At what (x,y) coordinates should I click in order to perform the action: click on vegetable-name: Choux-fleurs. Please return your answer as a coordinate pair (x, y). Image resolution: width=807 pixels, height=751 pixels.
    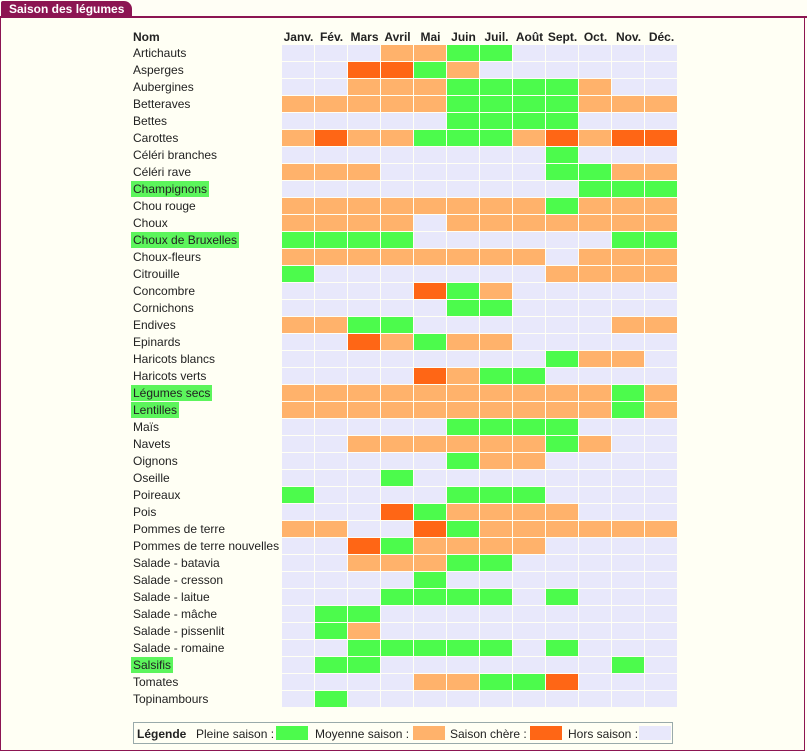
    Looking at the image, I should click on (167, 257).